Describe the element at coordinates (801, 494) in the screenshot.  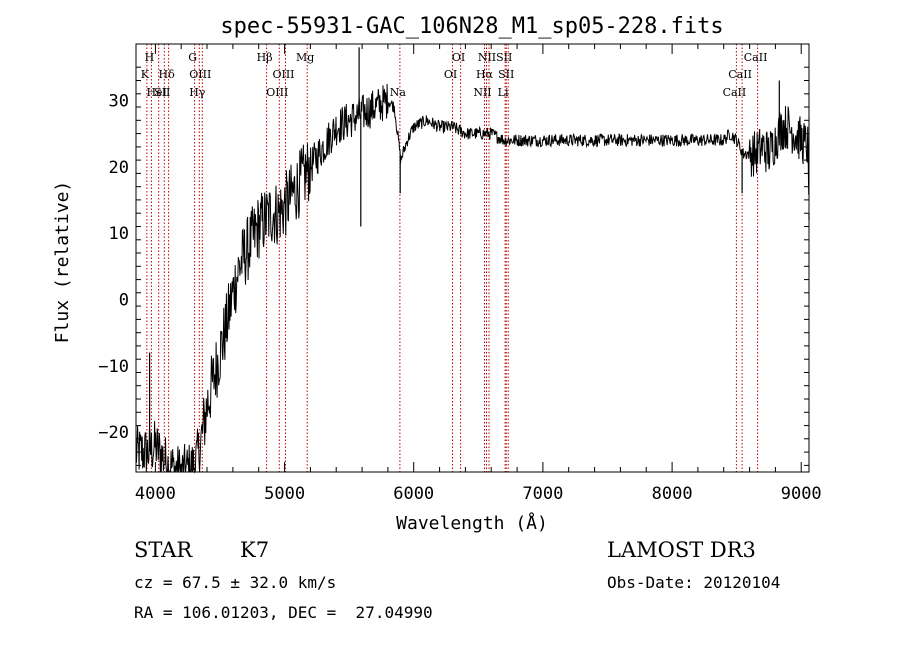
I see `x-tick-label: 9000` at that location.